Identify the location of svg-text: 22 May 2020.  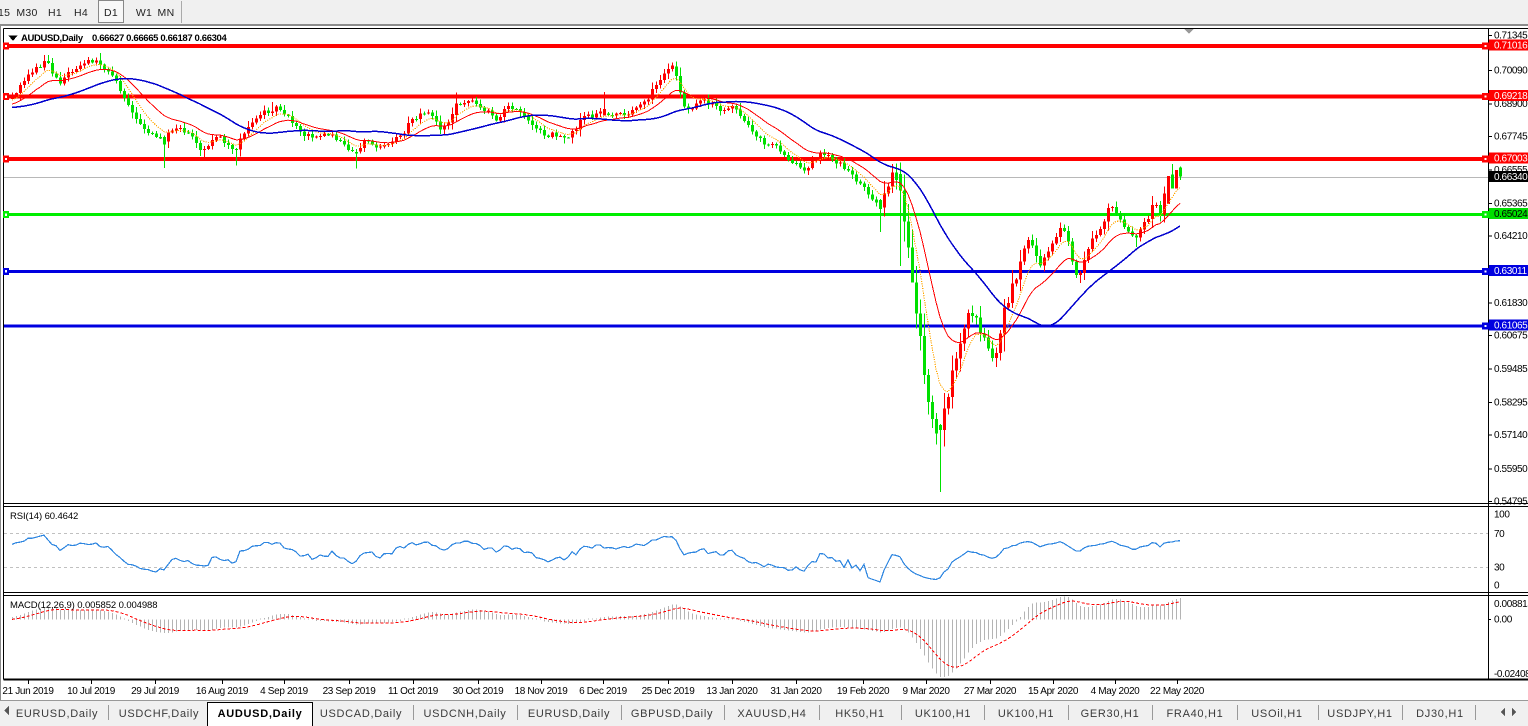
(1177, 691).